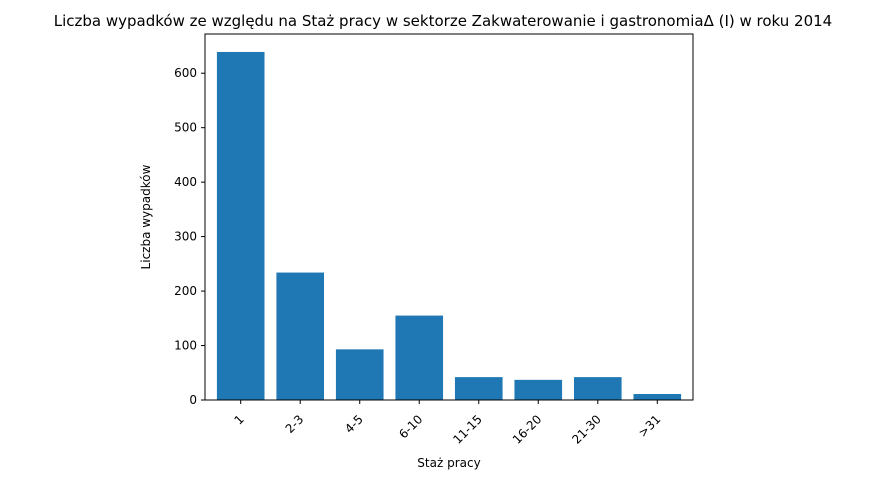 The height and width of the screenshot is (478, 887). Describe the element at coordinates (410, 426) in the screenshot. I see `x-tick-label: 6-10` at that location.